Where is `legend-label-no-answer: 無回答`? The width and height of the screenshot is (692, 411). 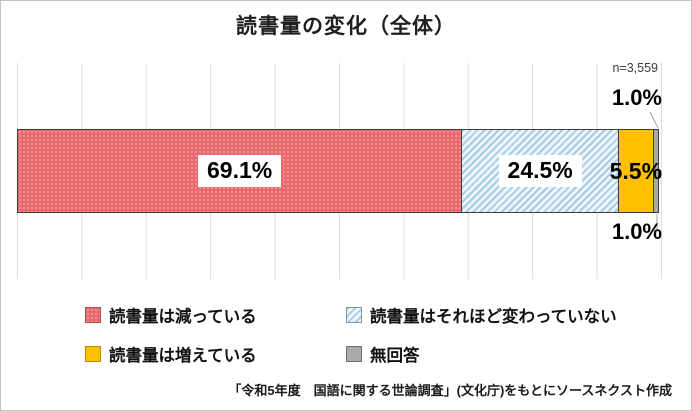
legend-label-no-answer: 無回答 is located at coordinates (395, 356).